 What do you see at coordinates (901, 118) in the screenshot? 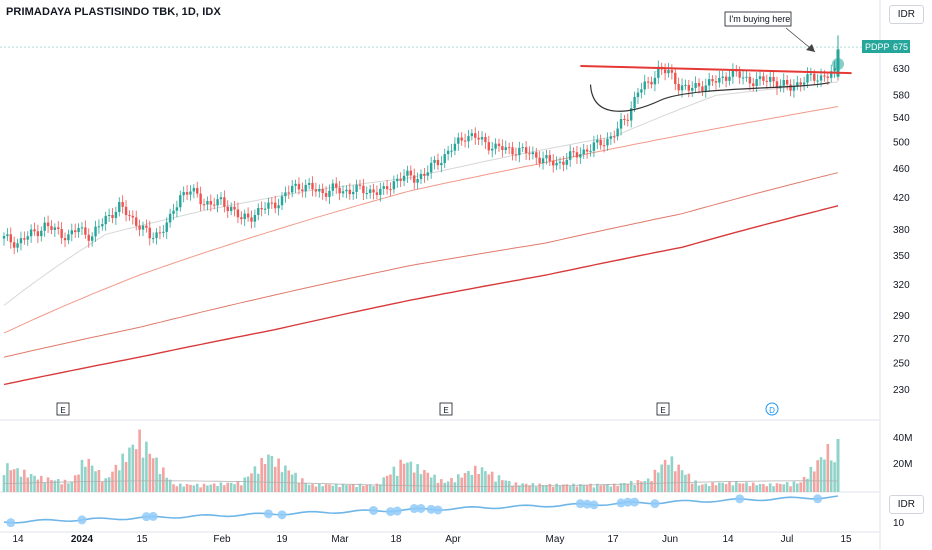
I see `y-tick-label: 540` at bounding box center [901, 118].